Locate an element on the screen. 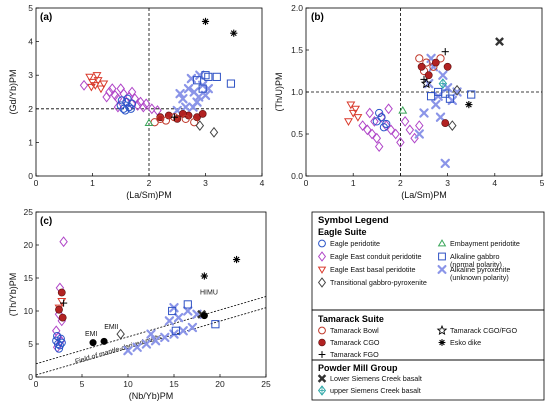  data-point-reservoirs is located at coordinates (204, 316).